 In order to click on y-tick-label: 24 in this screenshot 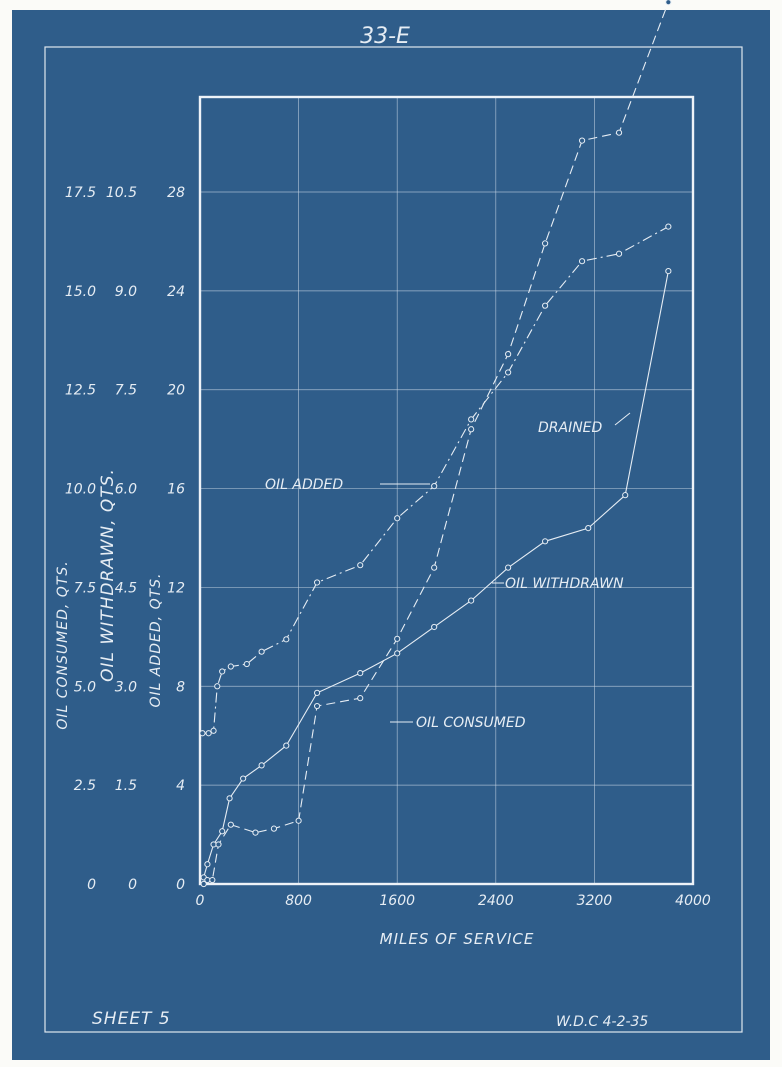, I will do `click(176, 292)`.